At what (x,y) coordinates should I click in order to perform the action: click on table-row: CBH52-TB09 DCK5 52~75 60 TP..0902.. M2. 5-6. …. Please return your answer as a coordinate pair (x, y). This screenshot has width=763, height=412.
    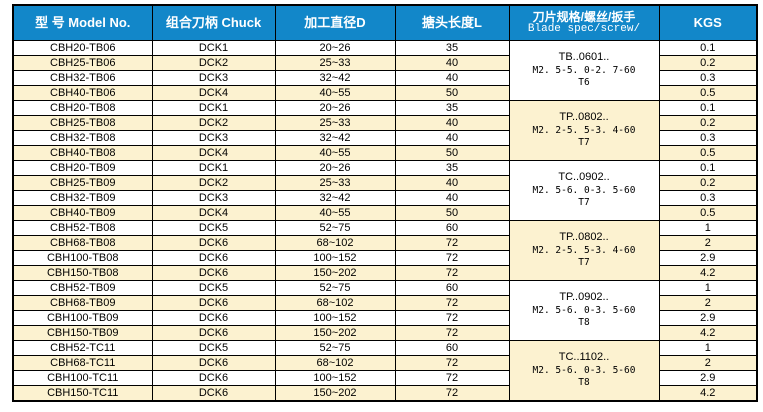
    Looking at the image, I should click on (385, 310).